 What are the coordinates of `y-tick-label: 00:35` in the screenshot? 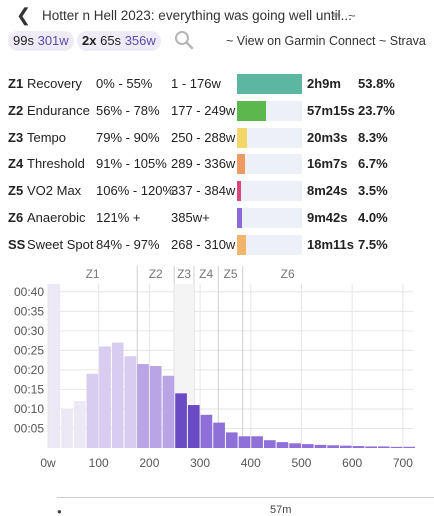 It's located at (29, 311).